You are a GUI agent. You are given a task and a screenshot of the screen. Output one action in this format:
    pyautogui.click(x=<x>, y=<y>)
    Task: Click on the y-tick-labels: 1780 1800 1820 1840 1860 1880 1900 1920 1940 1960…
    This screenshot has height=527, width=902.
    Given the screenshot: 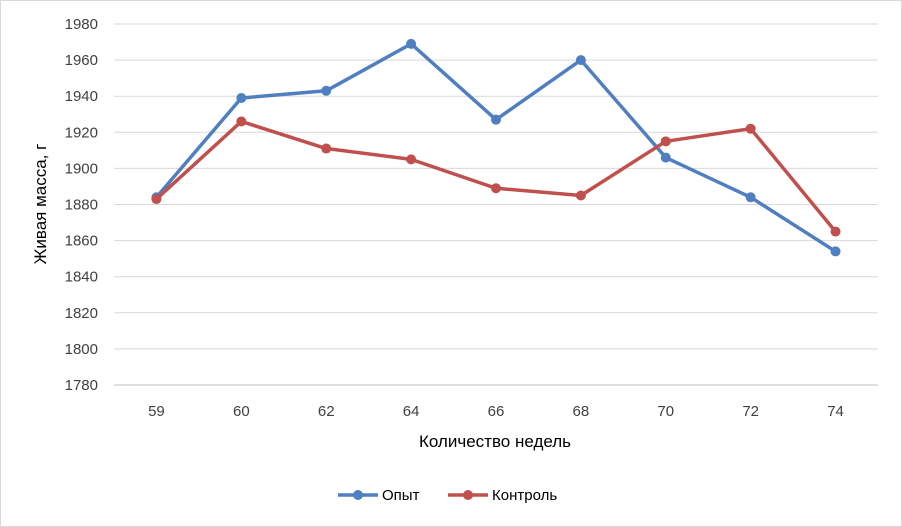 What is the action you would take?
    pyautogui.click(x=81, y=205)
    